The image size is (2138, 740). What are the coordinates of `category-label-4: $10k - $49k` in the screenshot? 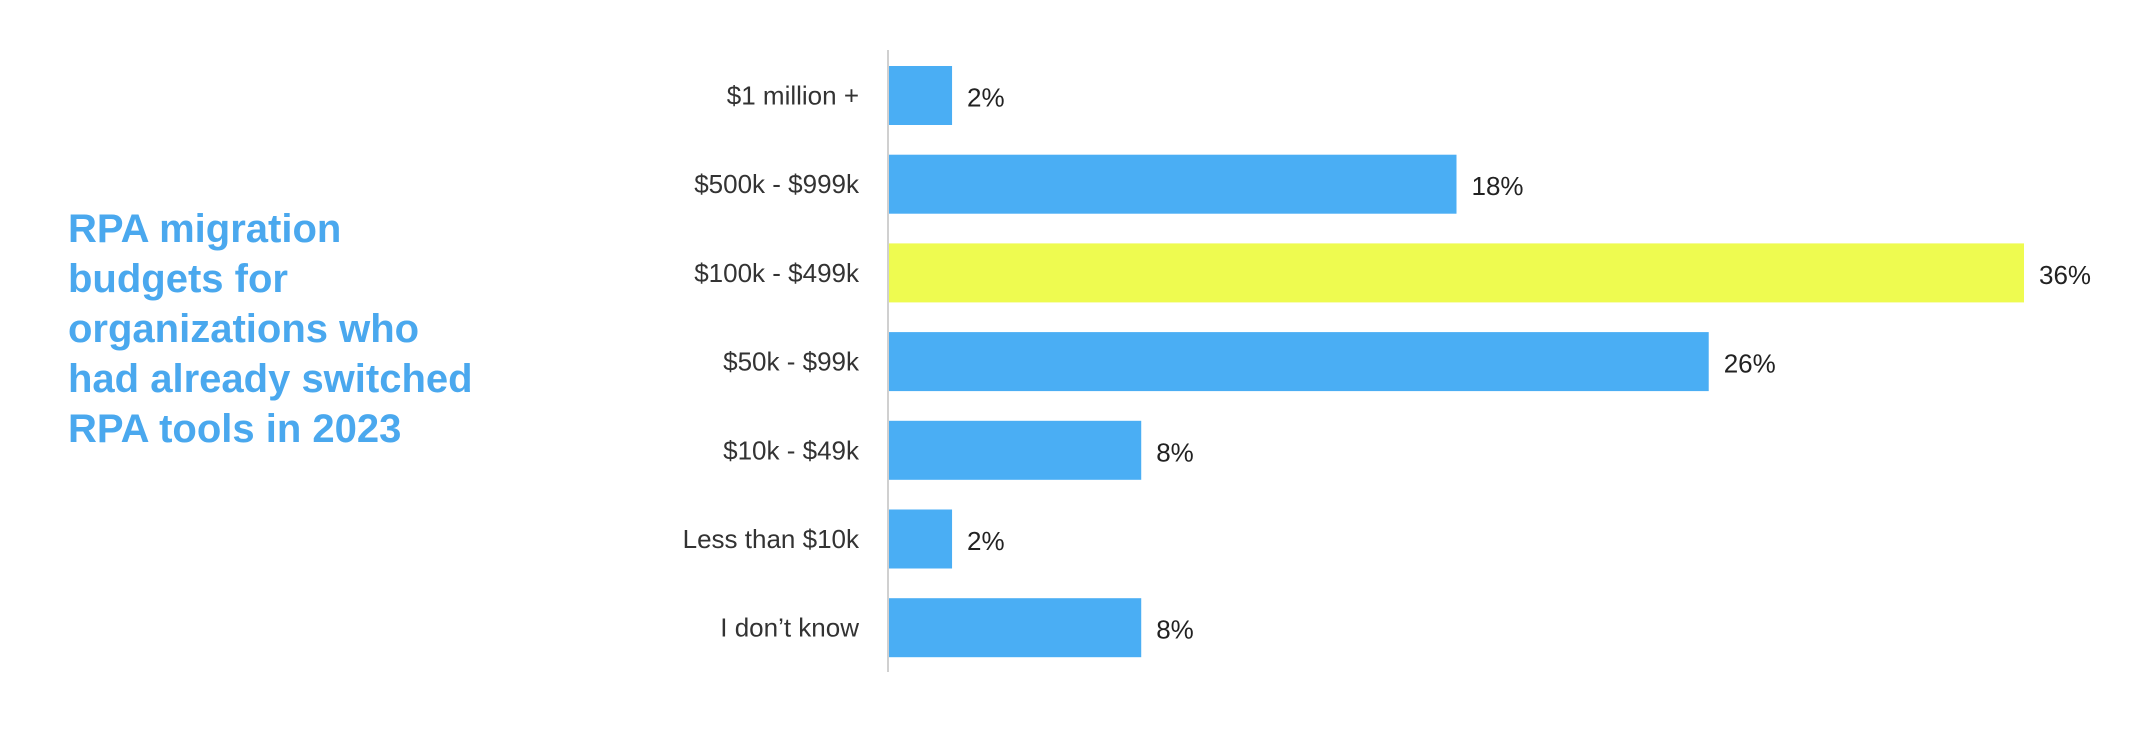 It's located at (791, 450).